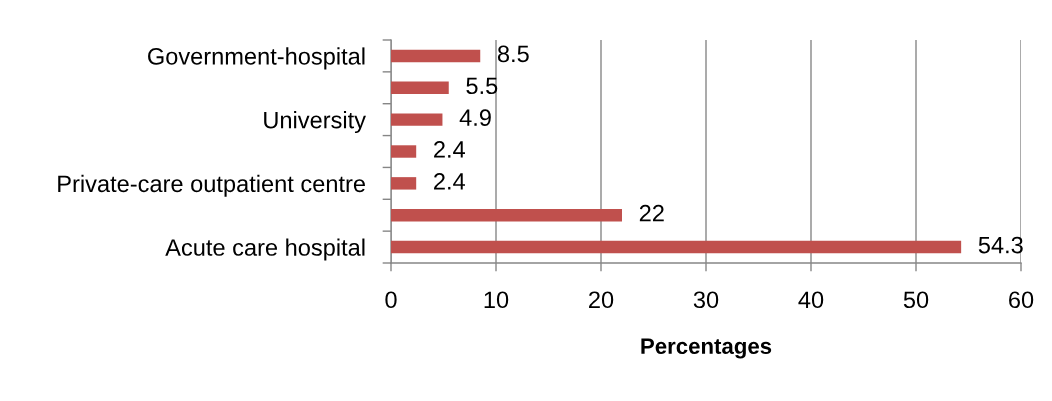 The width and height of the screenshot is (1052, 401). What do you see at coordinates (916, 300) in the screenshot?
I see `x-tick-label: 50` at bounding box center [916, 300].